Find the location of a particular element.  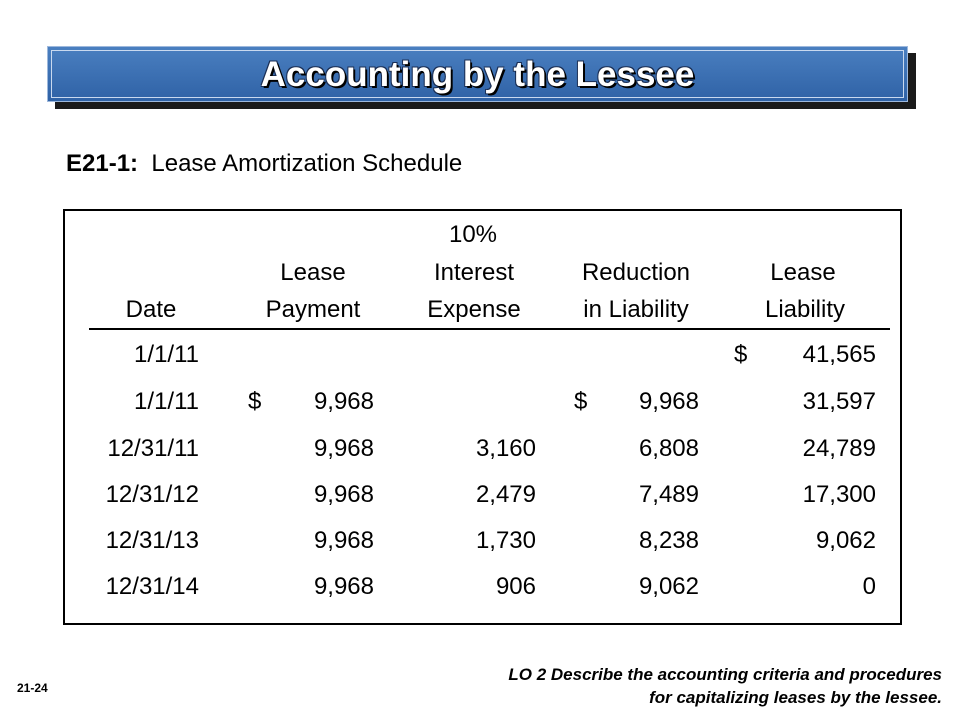

slide-title: Accounting by the Lessee is located at coordinates (477, 74).